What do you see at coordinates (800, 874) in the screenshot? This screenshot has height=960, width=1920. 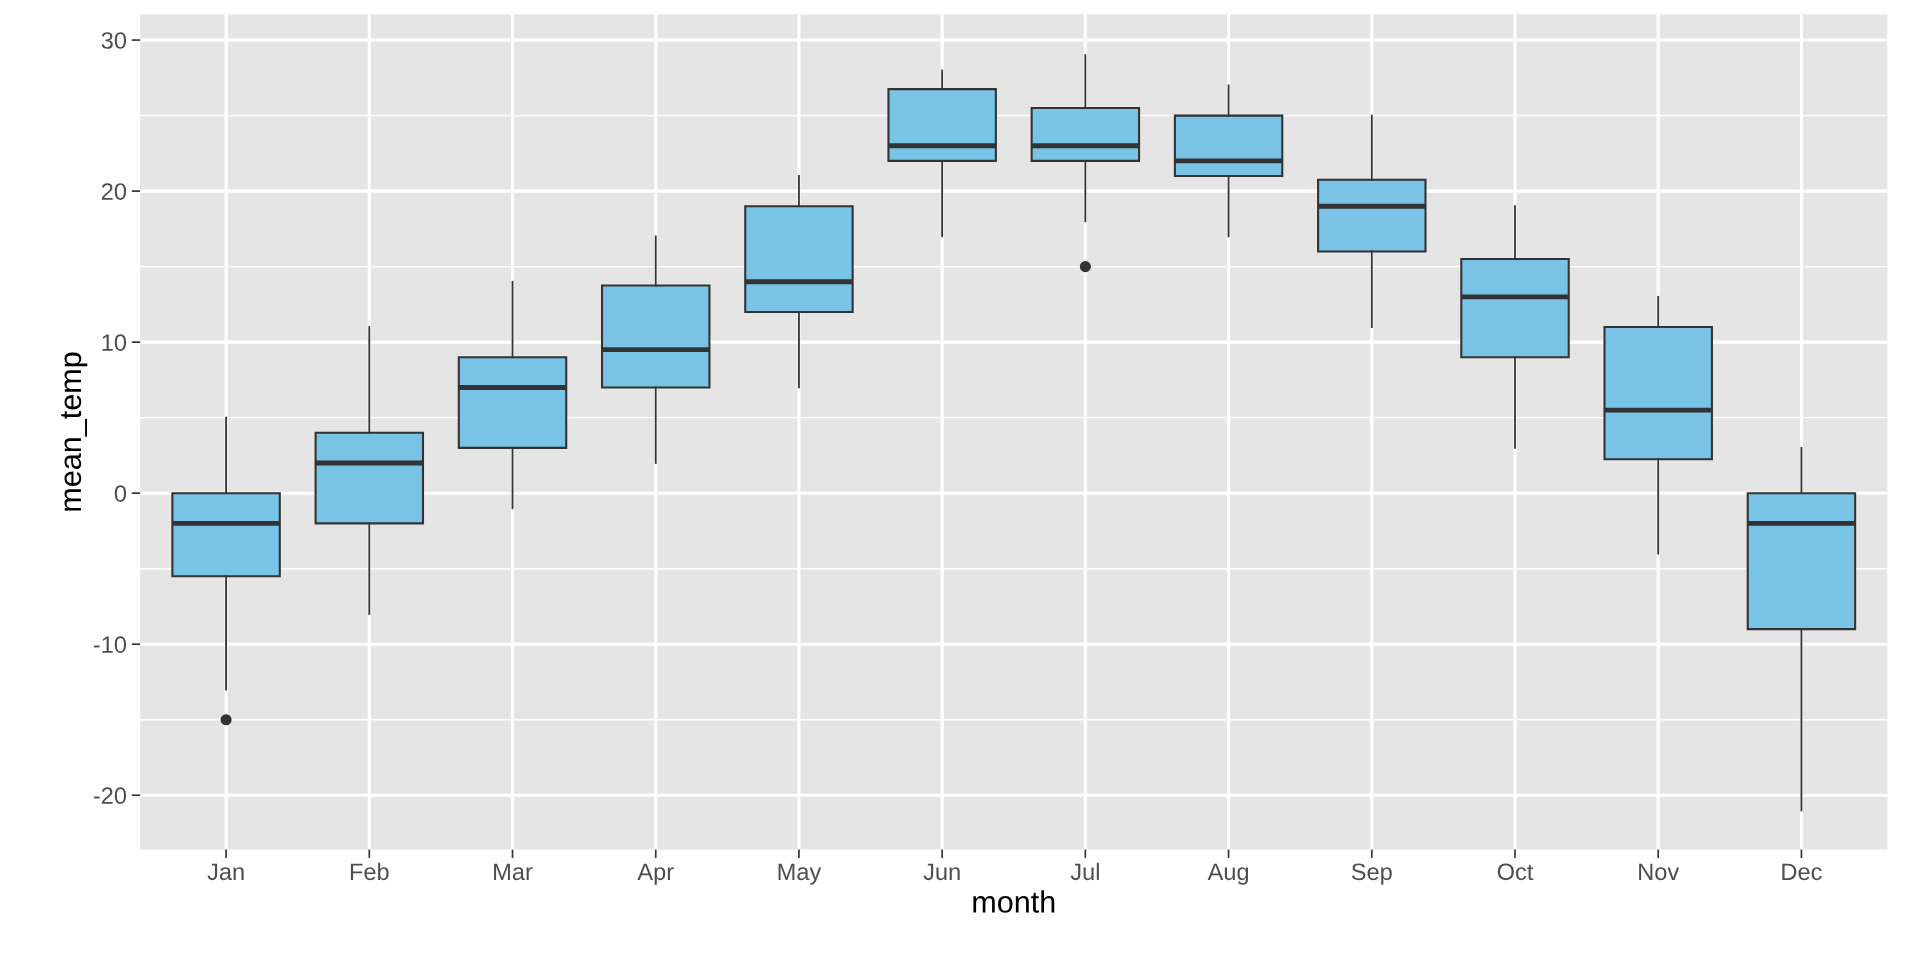 I see `x-tick-label: May` at bounding box center [800, 874].